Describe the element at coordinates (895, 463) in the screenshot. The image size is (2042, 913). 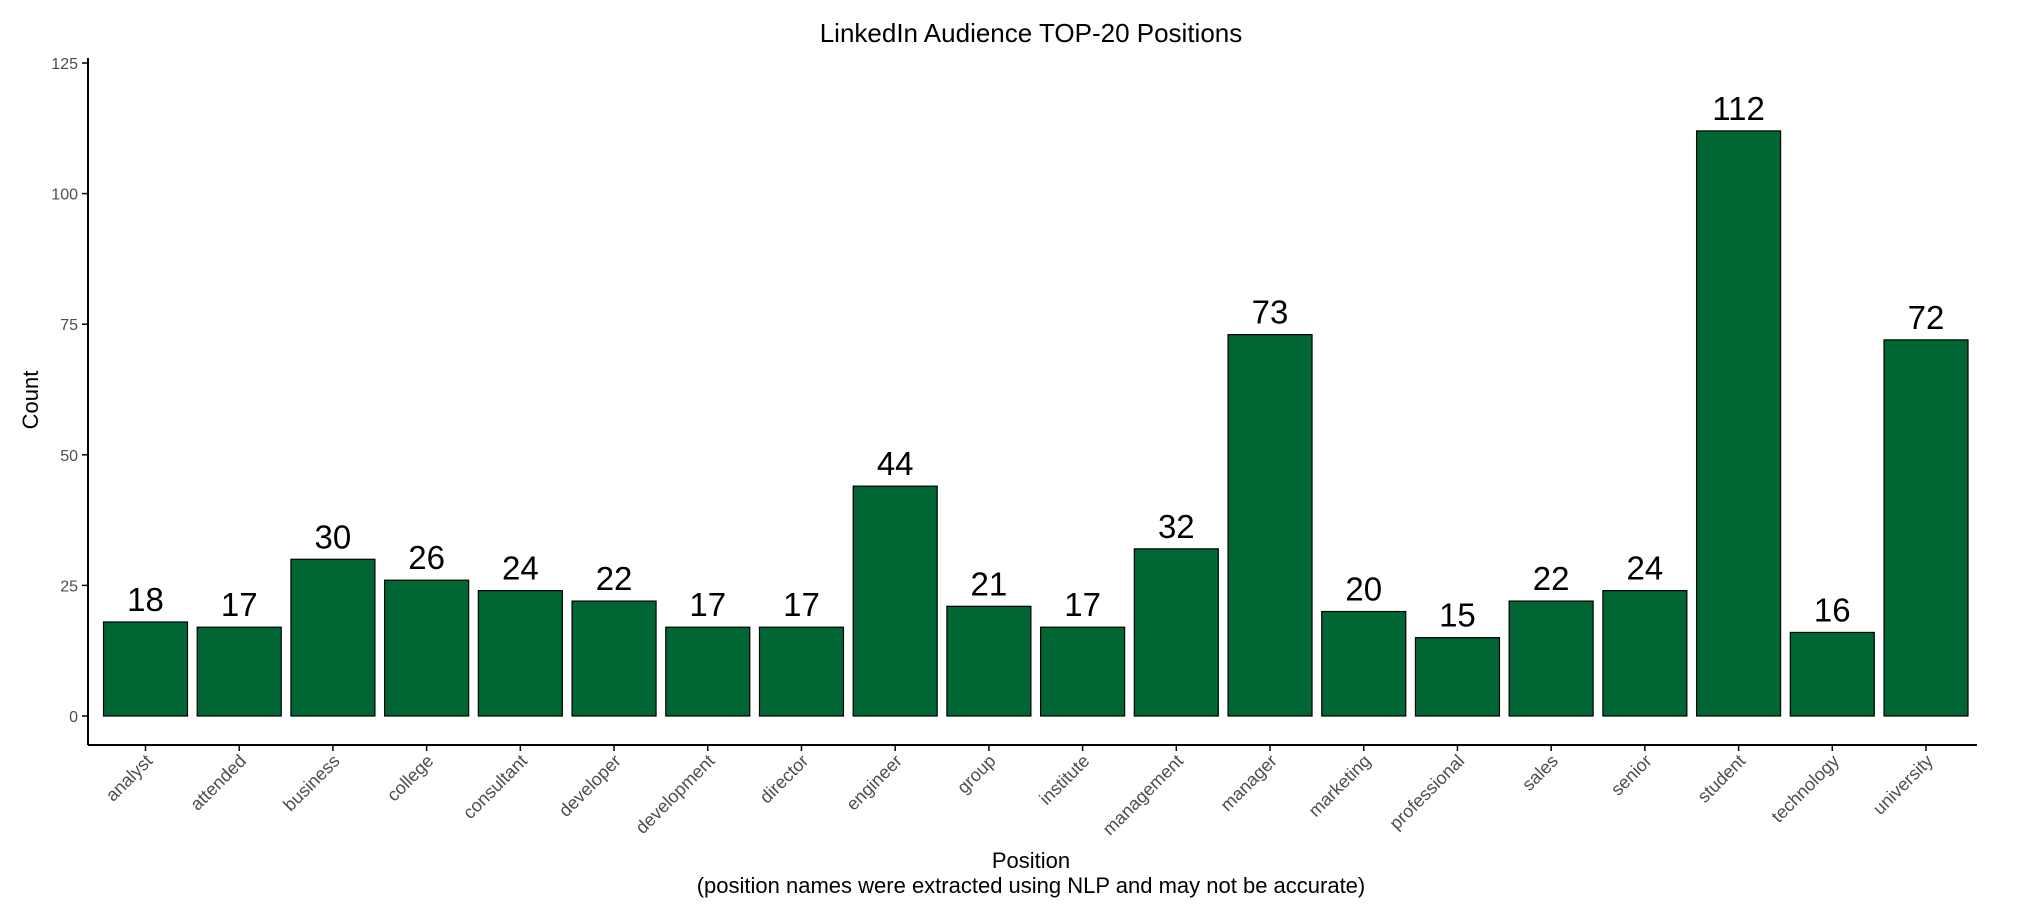
I see `value-label-engineer: 44` at that location.